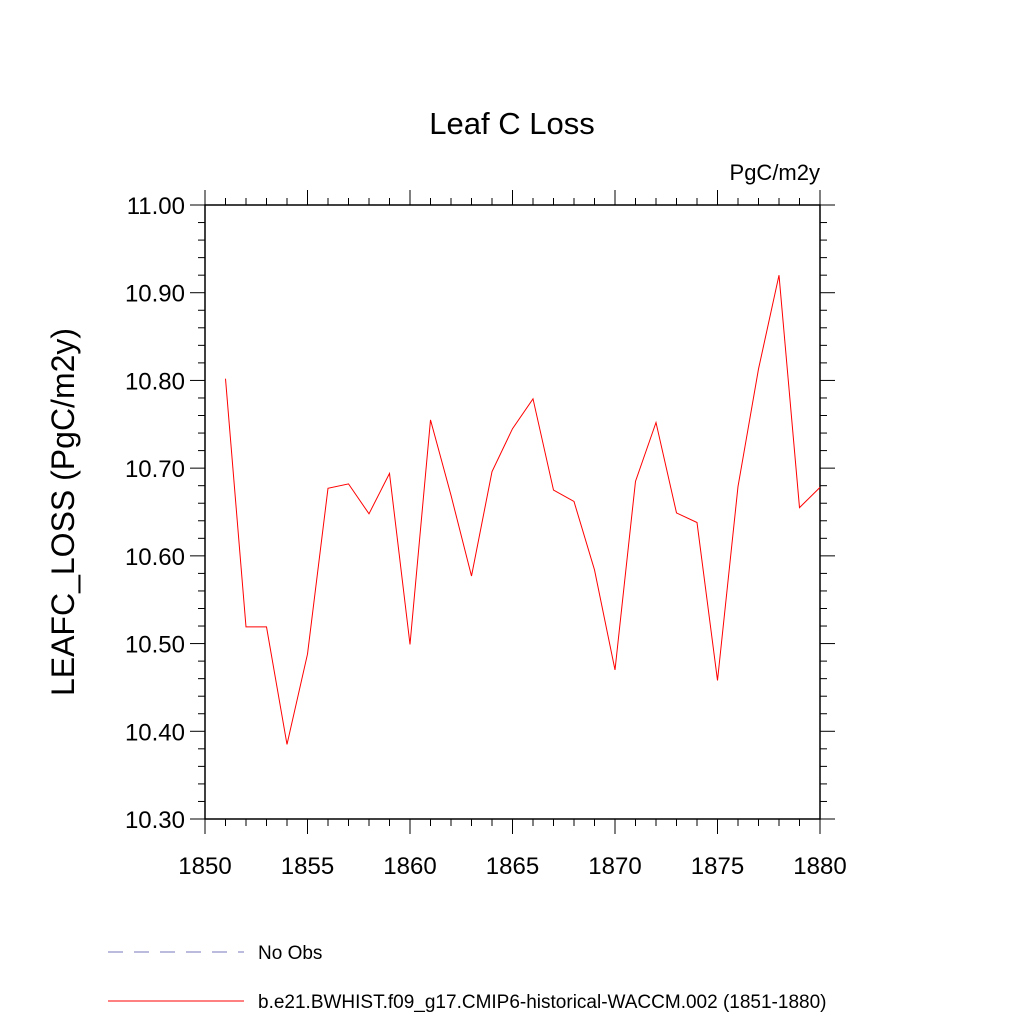  I want to click on y-tick-label: 10.90, so click(155, 294).